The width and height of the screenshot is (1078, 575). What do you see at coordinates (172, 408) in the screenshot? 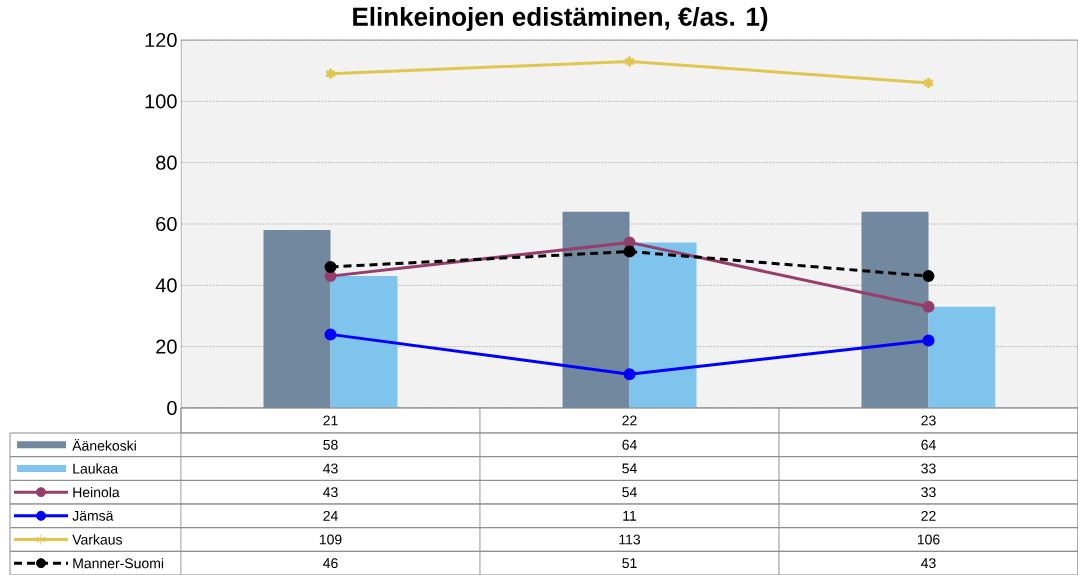
I see `y-tick-label: 0` at bounding box center [172, 408].